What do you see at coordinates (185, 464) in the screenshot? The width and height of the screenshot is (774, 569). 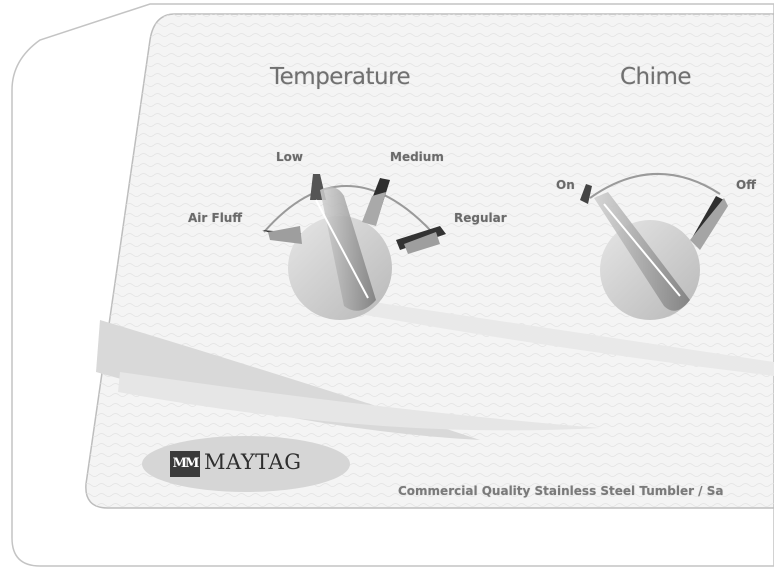 I see `logo-mark-icon: MM` at bounding box center [185, 464].